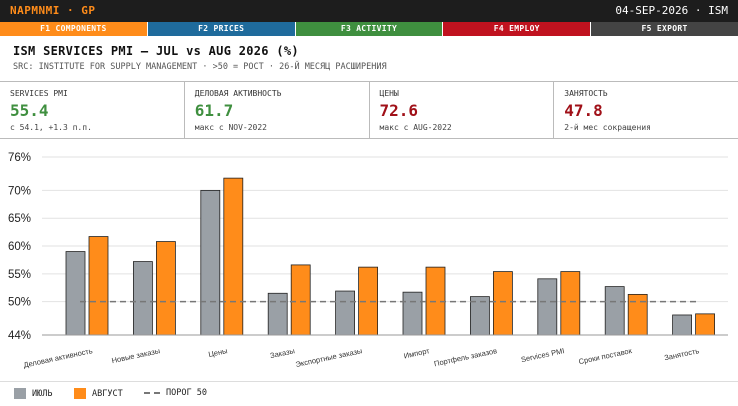 The image size is (738, 406). I want to click on legend-swatch-august, so click(80, 393).